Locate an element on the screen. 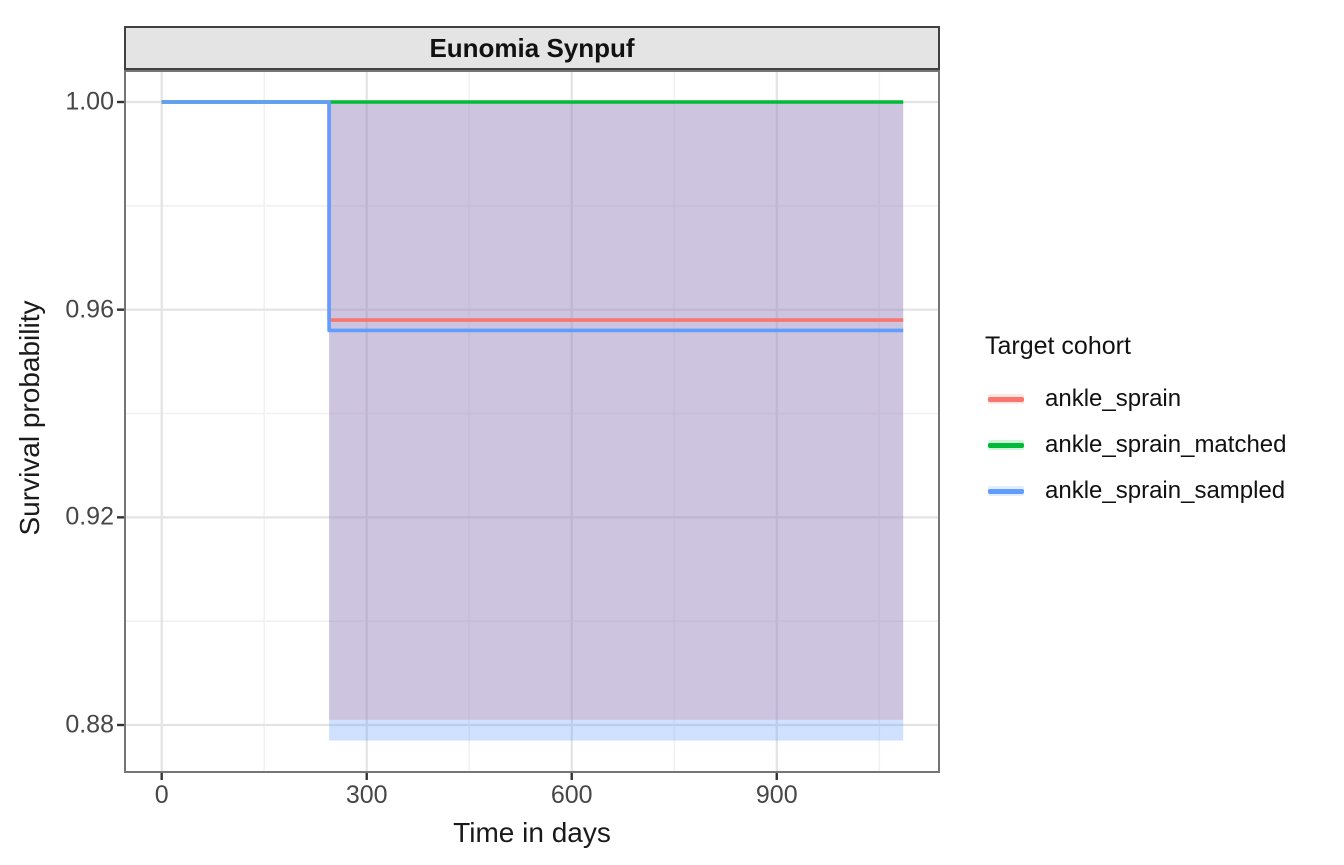 Image resolution: width=1344 pixels, height=865 pixels. facet-title: Eunomia Synpuf is located at coordinates (532, 47).